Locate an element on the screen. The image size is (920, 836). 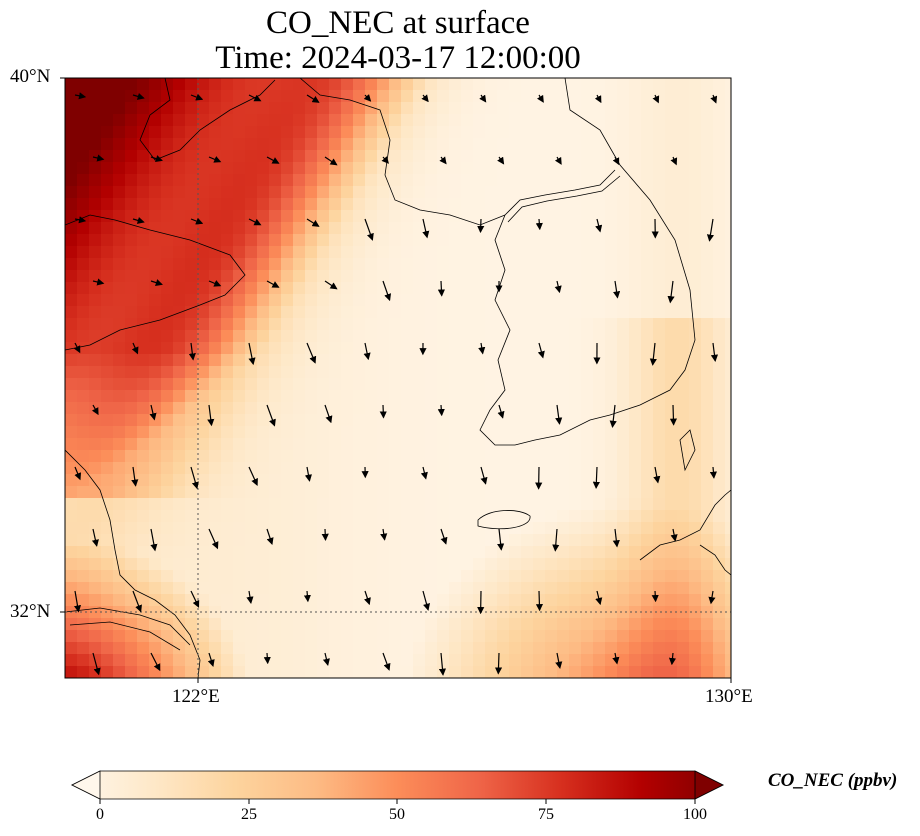
lat-label-40: 40°N is located at coordinates (30, 76).